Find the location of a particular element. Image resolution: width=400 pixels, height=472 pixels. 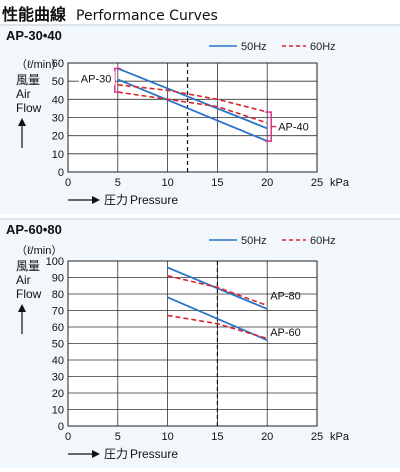

series-line-ap-30-60hz is located at coordinates (192, 107).